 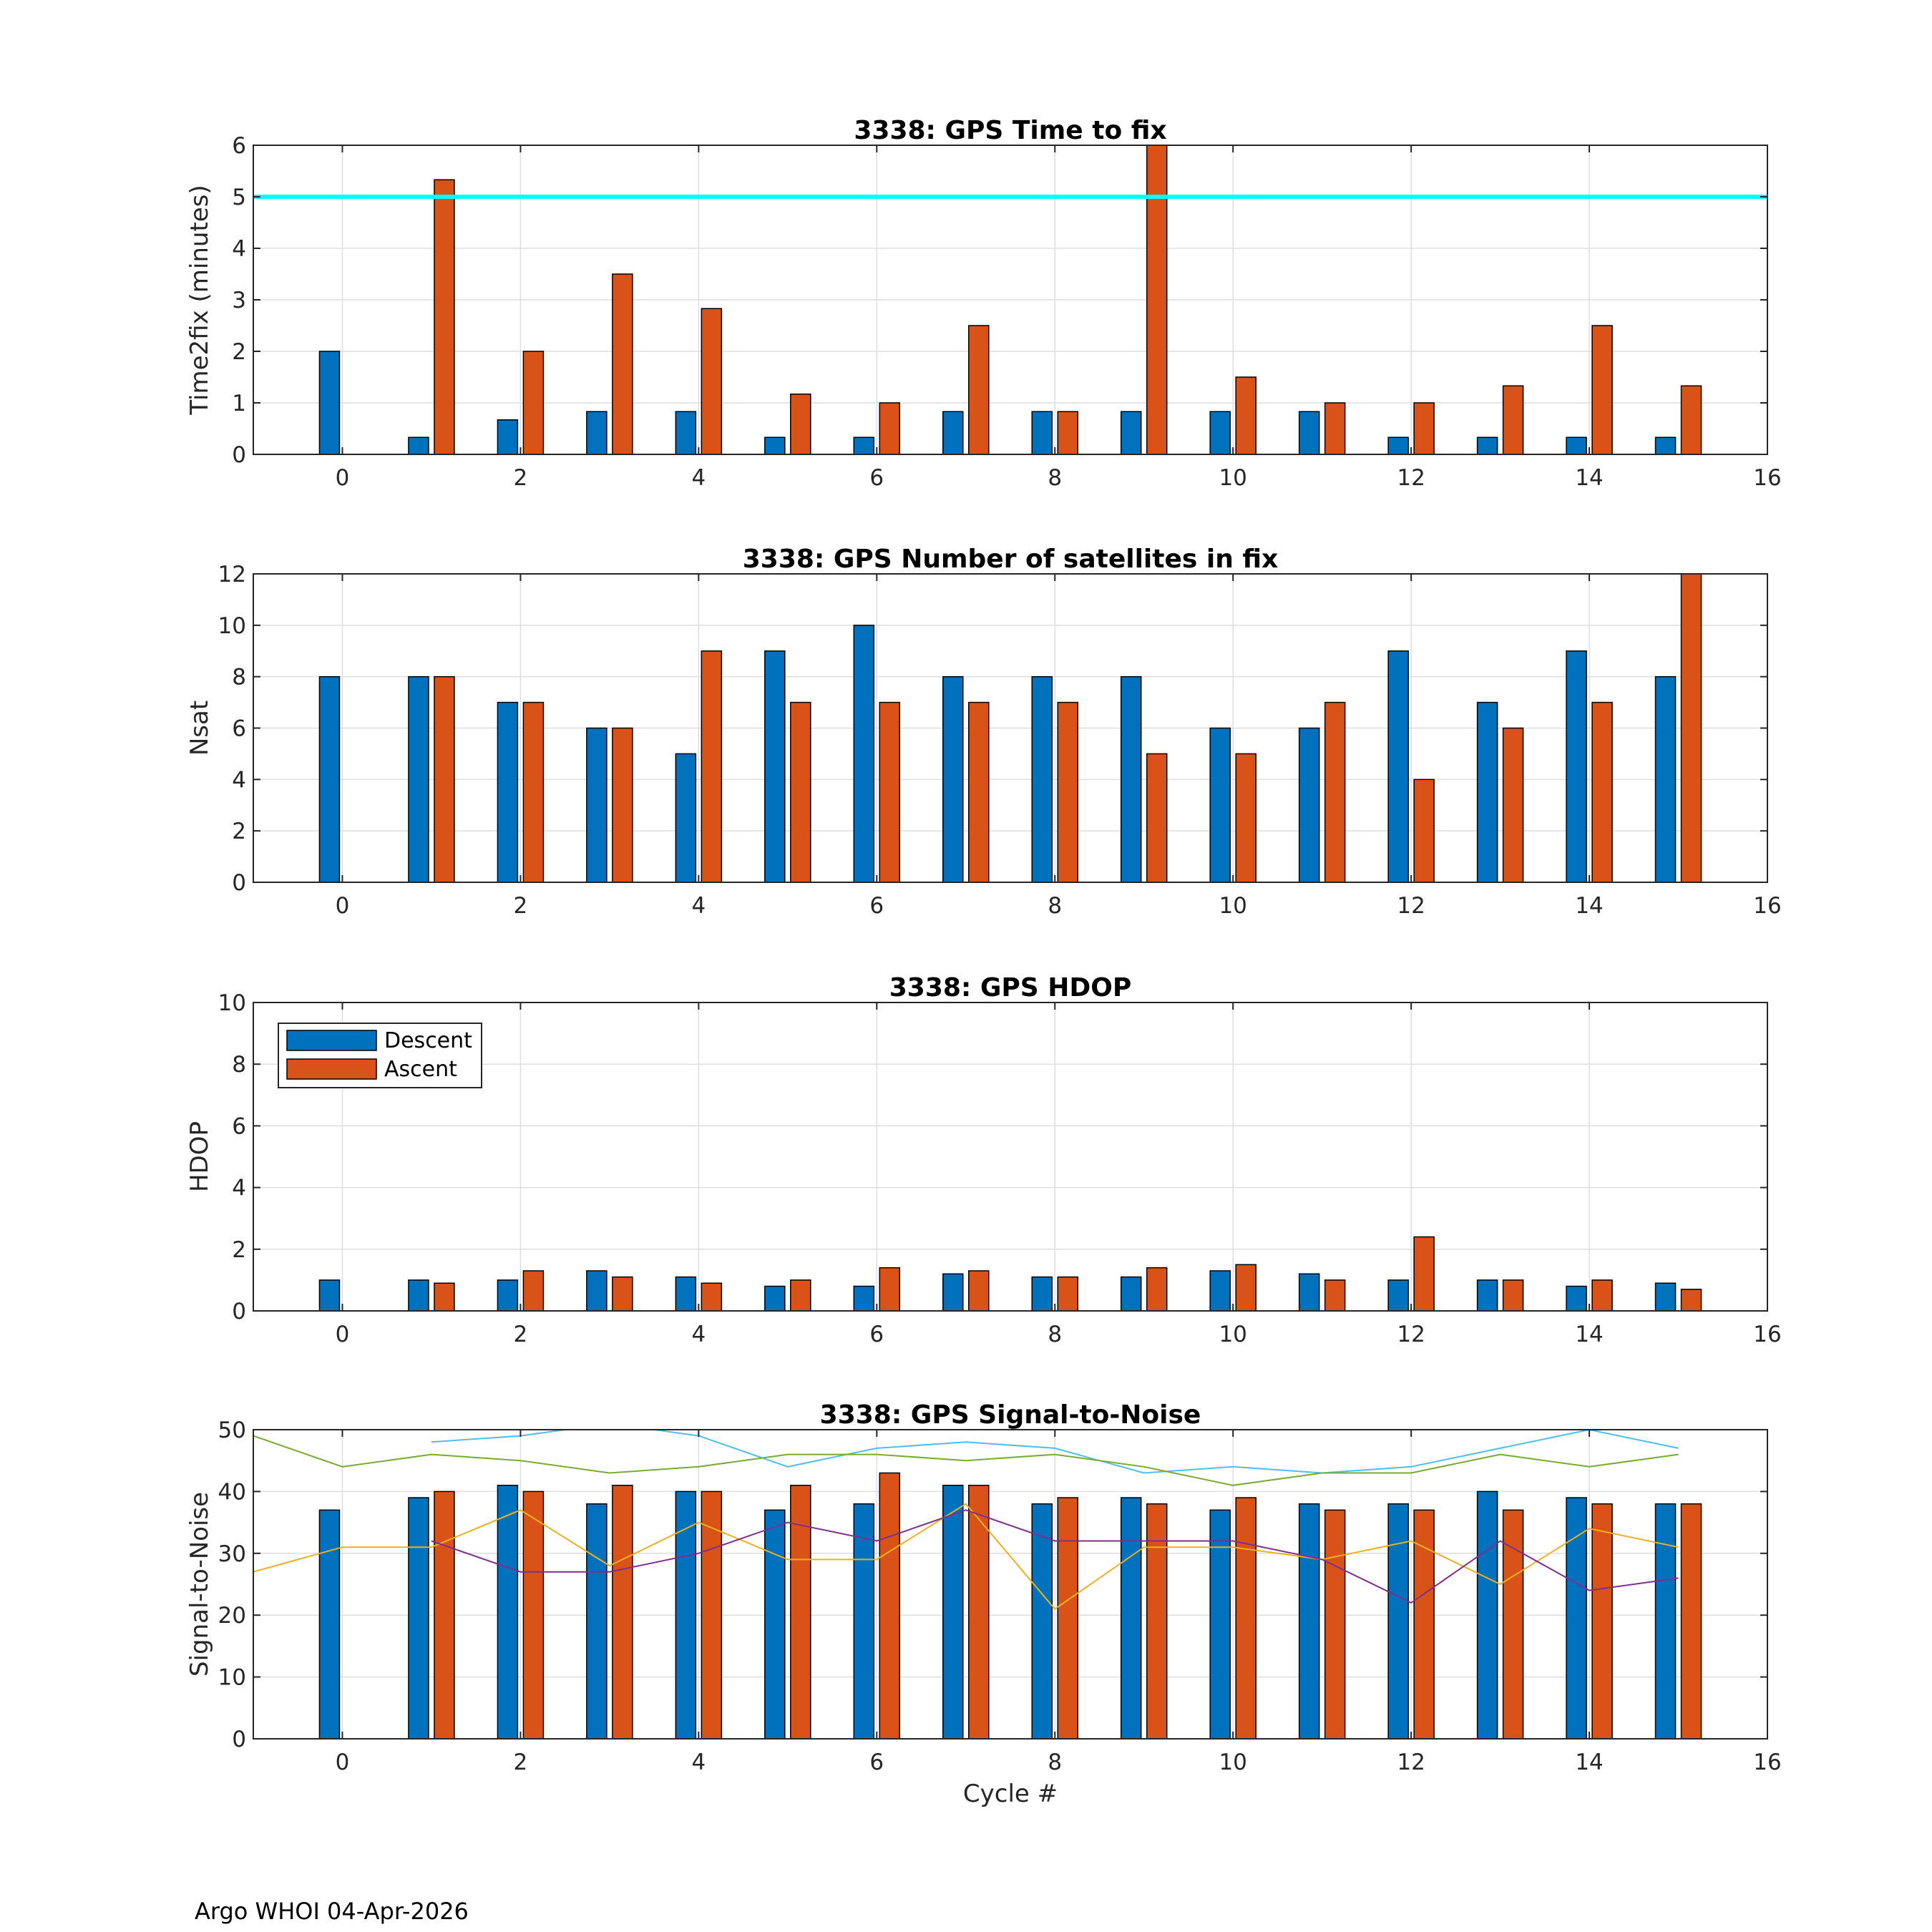 I want to click on y-tick-label: 20, so click(x=232, y=1616).